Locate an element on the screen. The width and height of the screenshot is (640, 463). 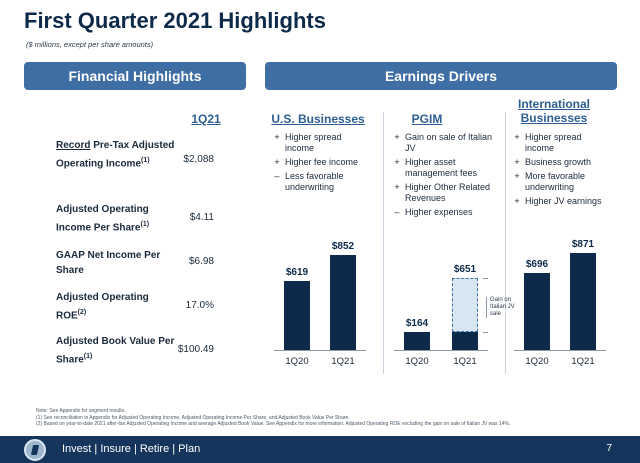
fin-value-pretax-income: $2,088 is located at coordinates (198, 159).